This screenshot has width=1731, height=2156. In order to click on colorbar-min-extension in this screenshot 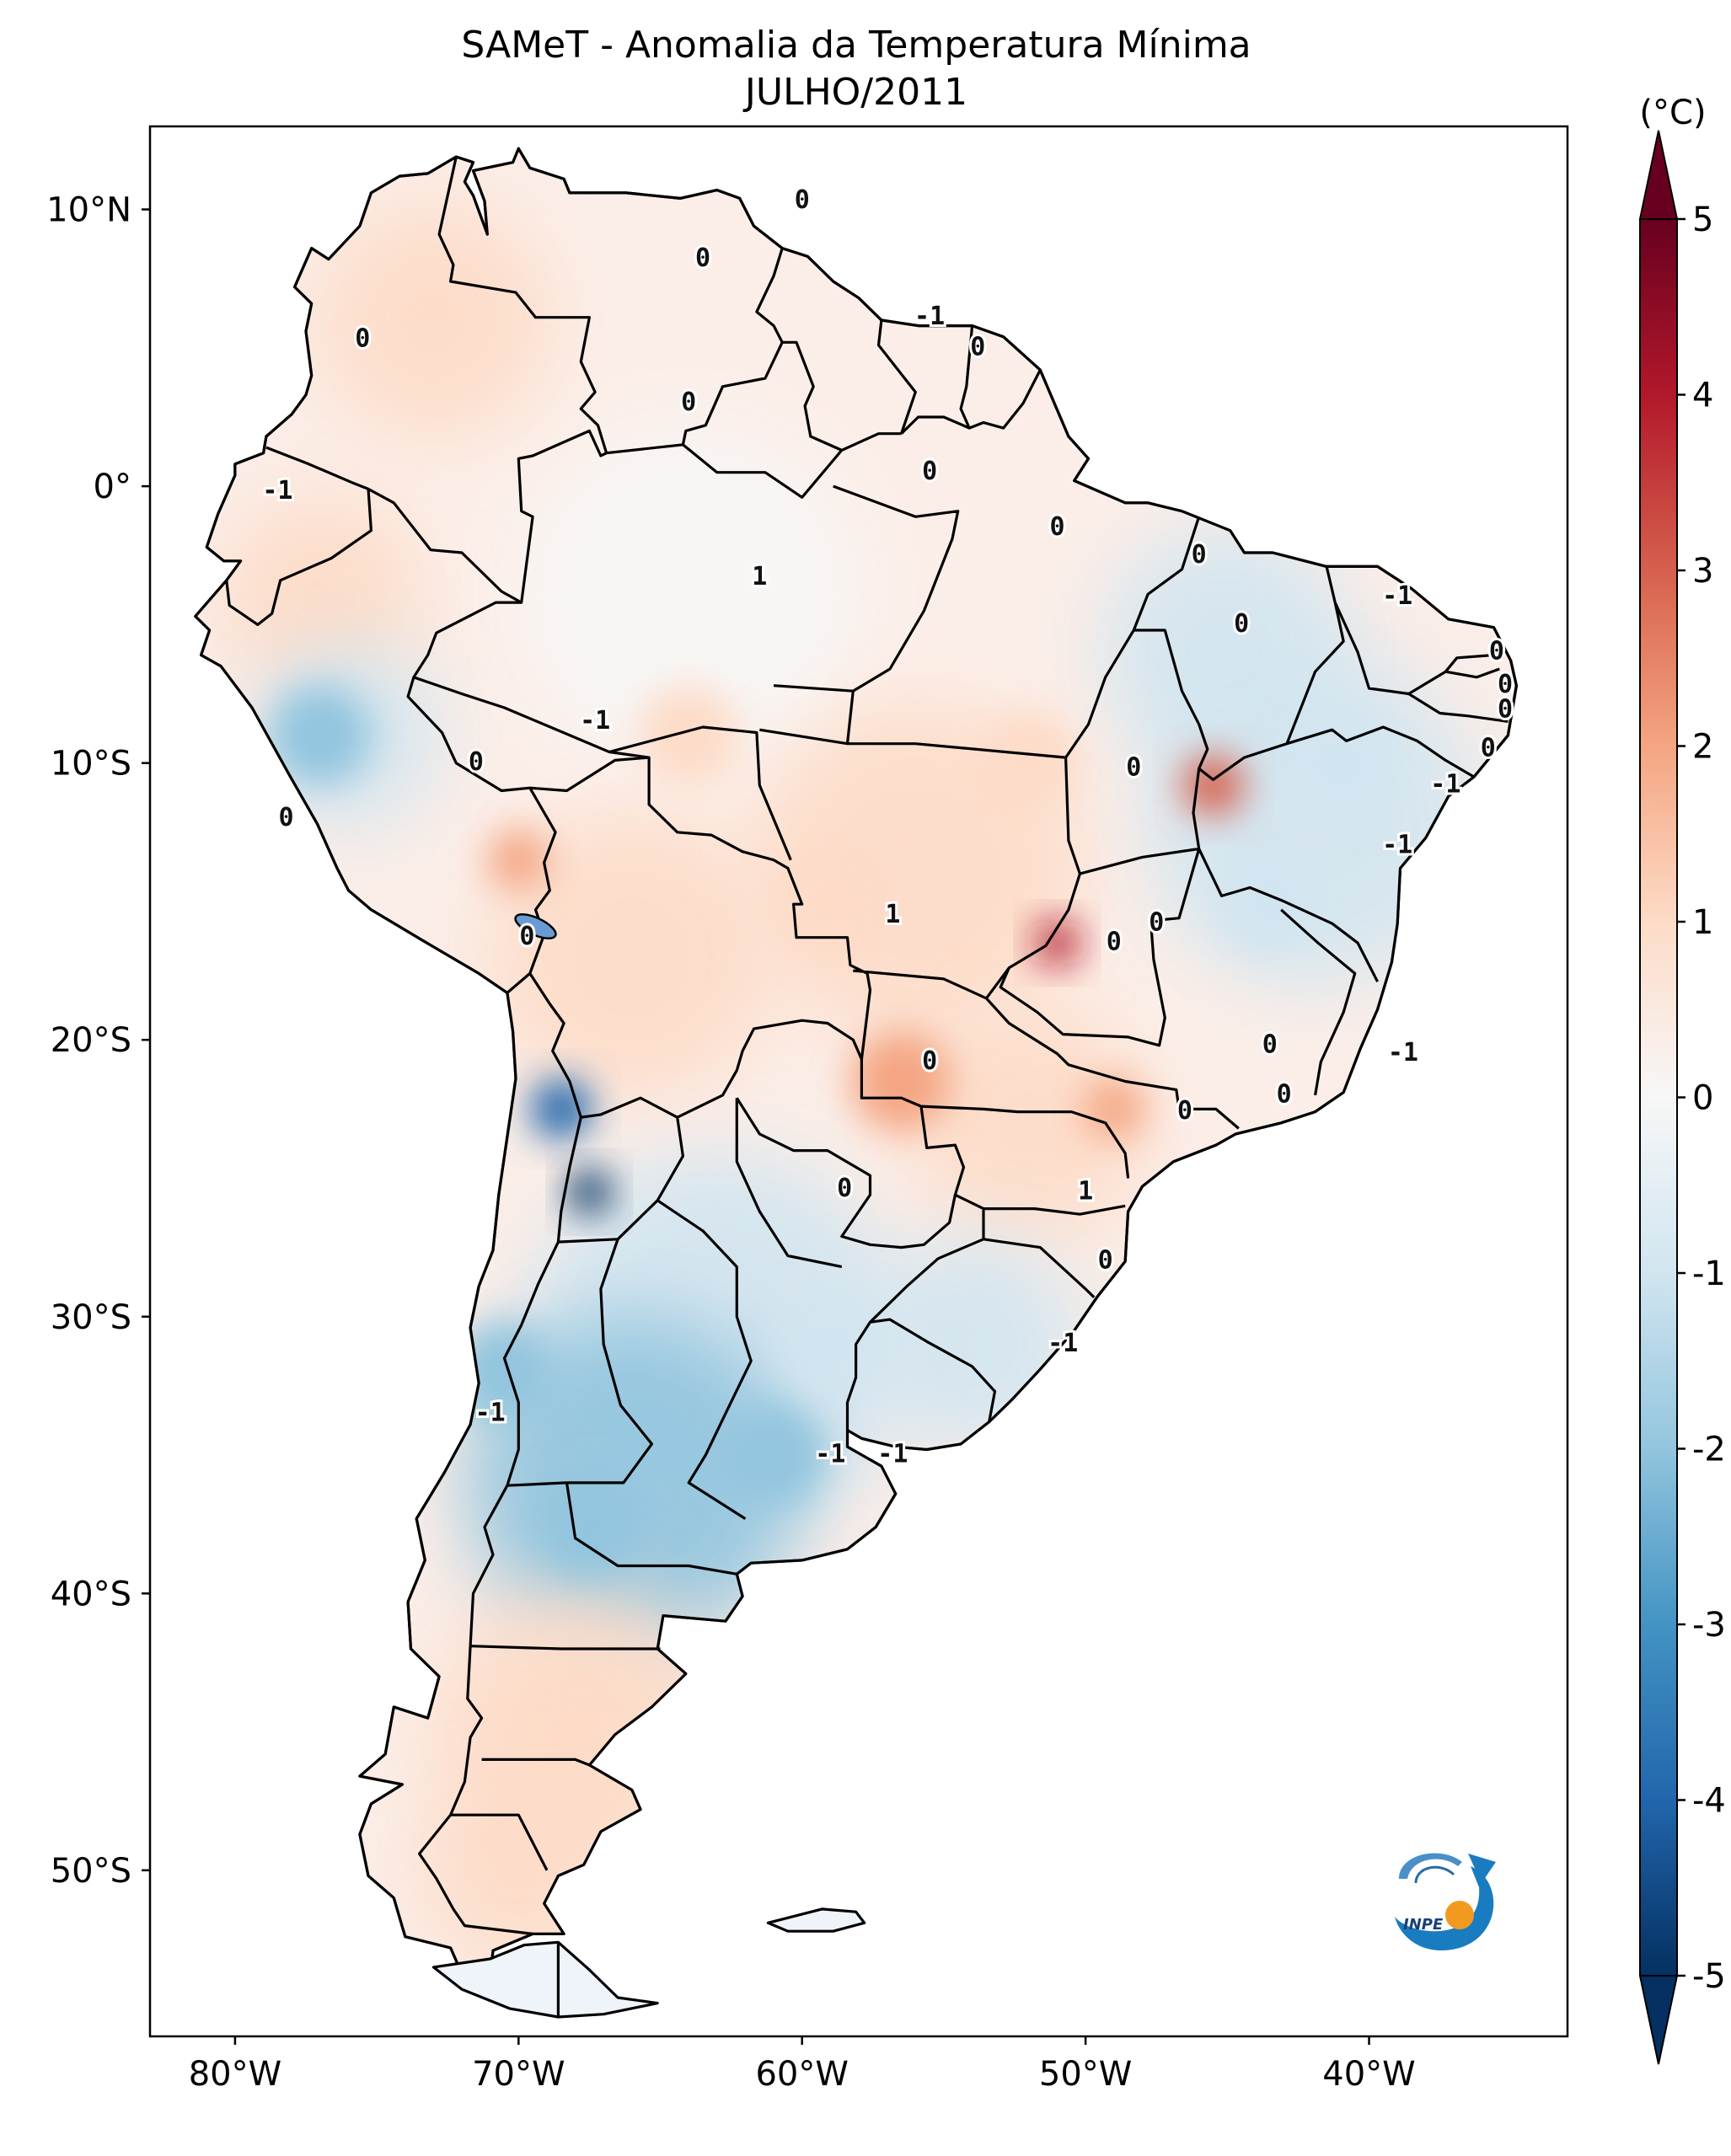, I will do `click(1658, 2020)`.